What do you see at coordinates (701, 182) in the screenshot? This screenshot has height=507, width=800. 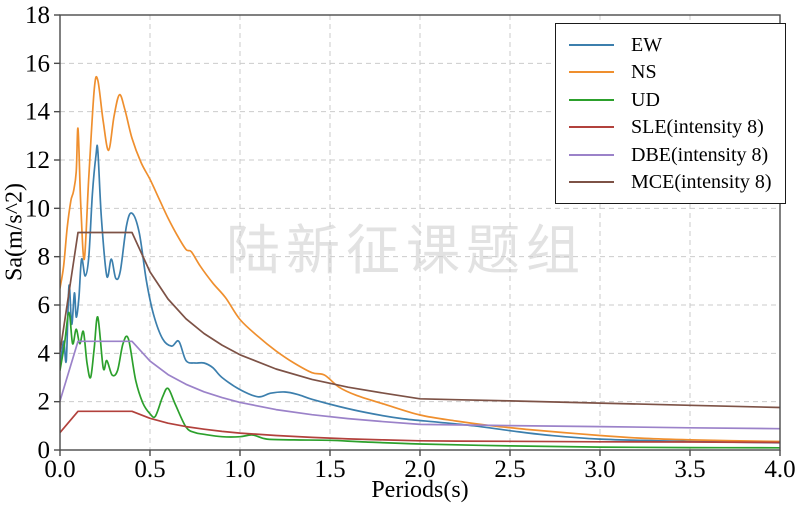 I see `legend-label: MCE(intensity 8)` at bounding box center [701, 182].